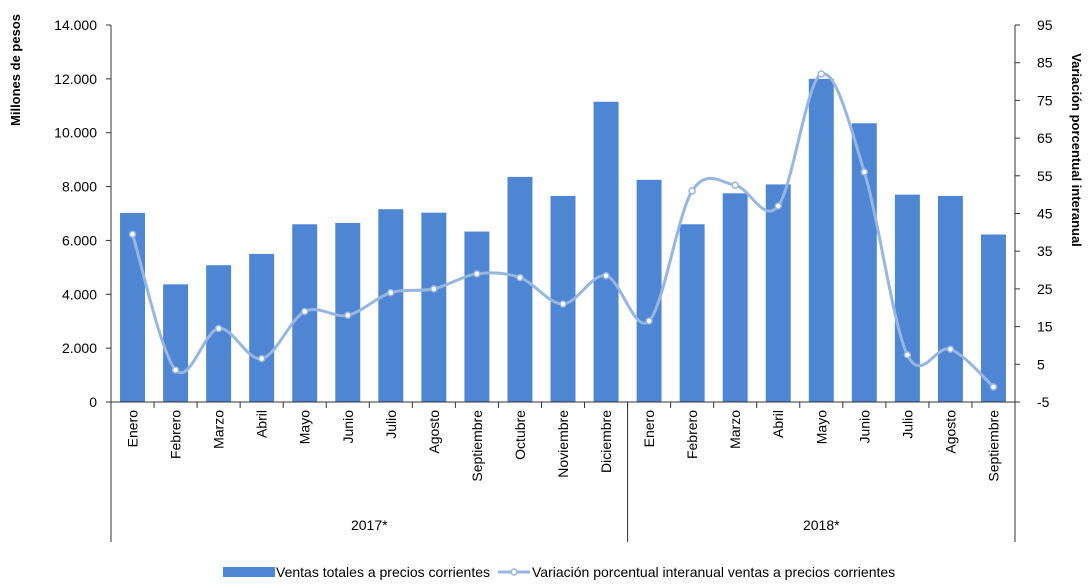 Image resolution: width=1089 pixels, height=585 pixels. Describe the element at coordinates (75, 133) in the screenshot. I see `left-tick-label: 10.000` at that location.